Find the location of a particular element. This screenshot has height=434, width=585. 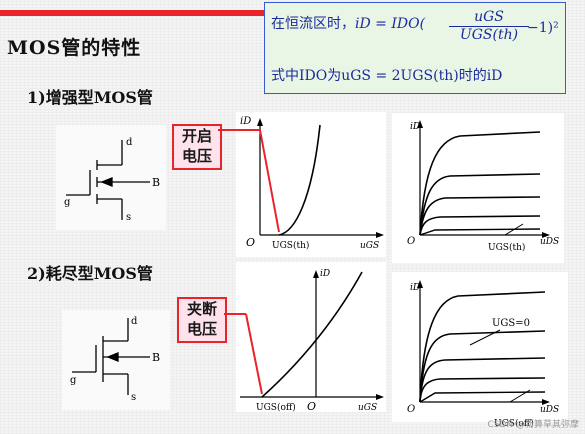

callout-threshold-voltage: 开启 电压 is located at coordinates (197, 147).